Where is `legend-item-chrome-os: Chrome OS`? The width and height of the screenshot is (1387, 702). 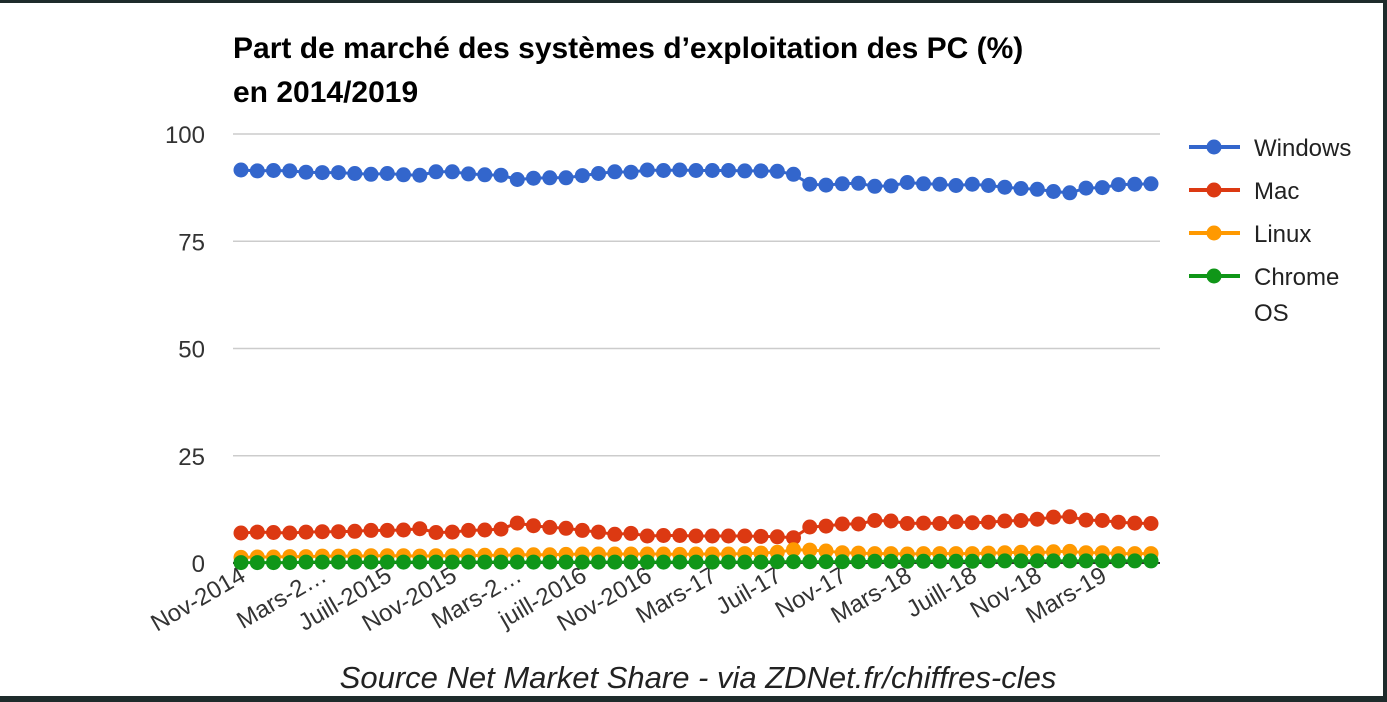
legend-item-chrome-os: Chrome OS is located at coordinates (1264, 295).